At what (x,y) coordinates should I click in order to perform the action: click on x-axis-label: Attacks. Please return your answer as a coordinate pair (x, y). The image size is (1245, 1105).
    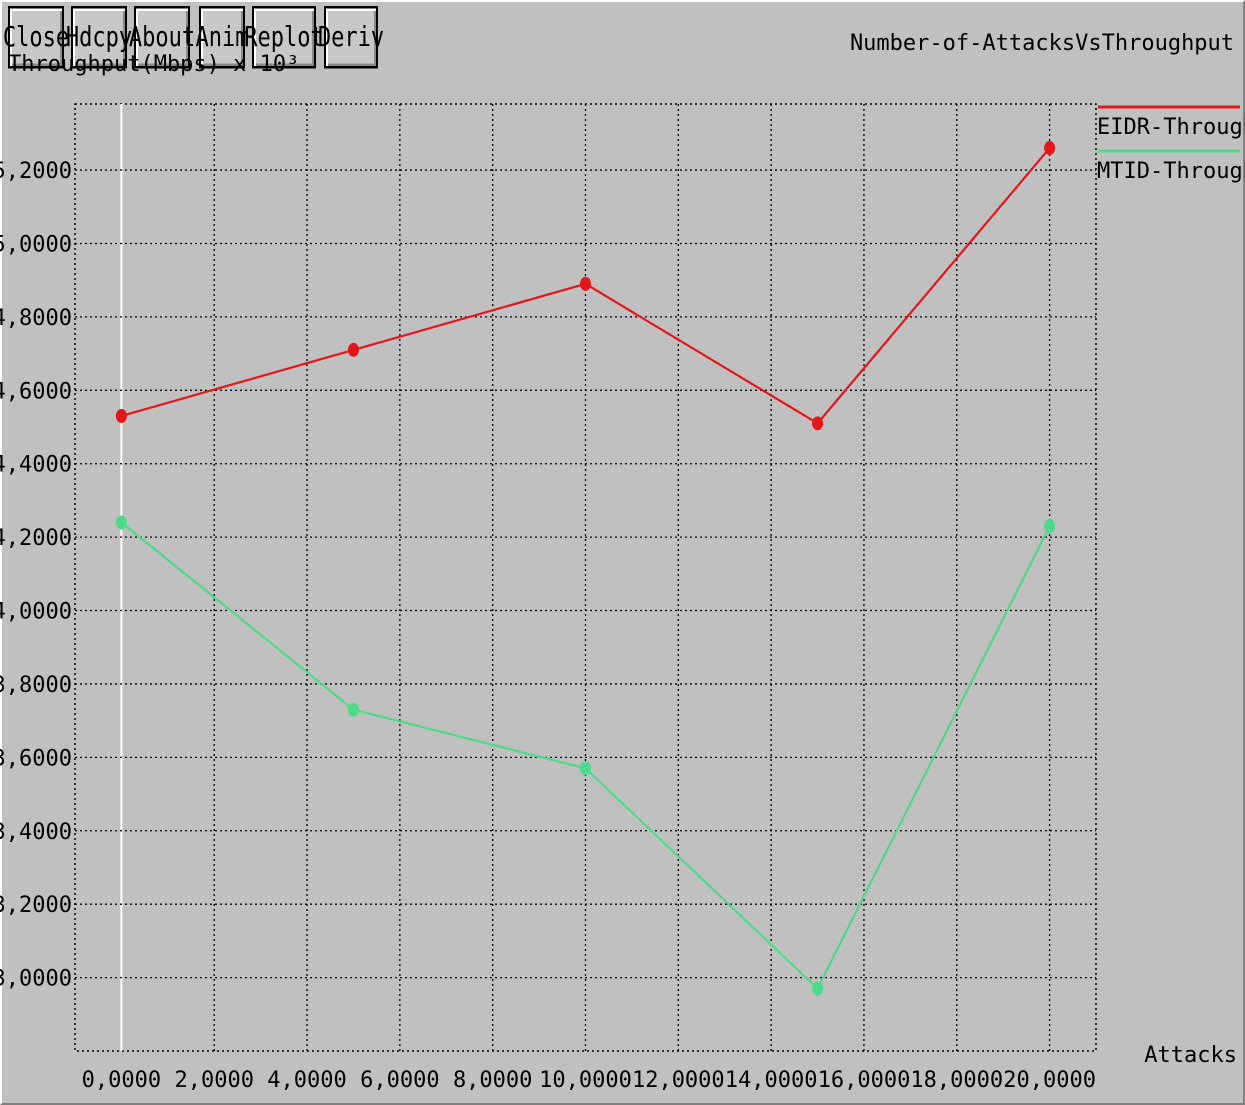
    Looking at the image, I should click on (1190, 1055).